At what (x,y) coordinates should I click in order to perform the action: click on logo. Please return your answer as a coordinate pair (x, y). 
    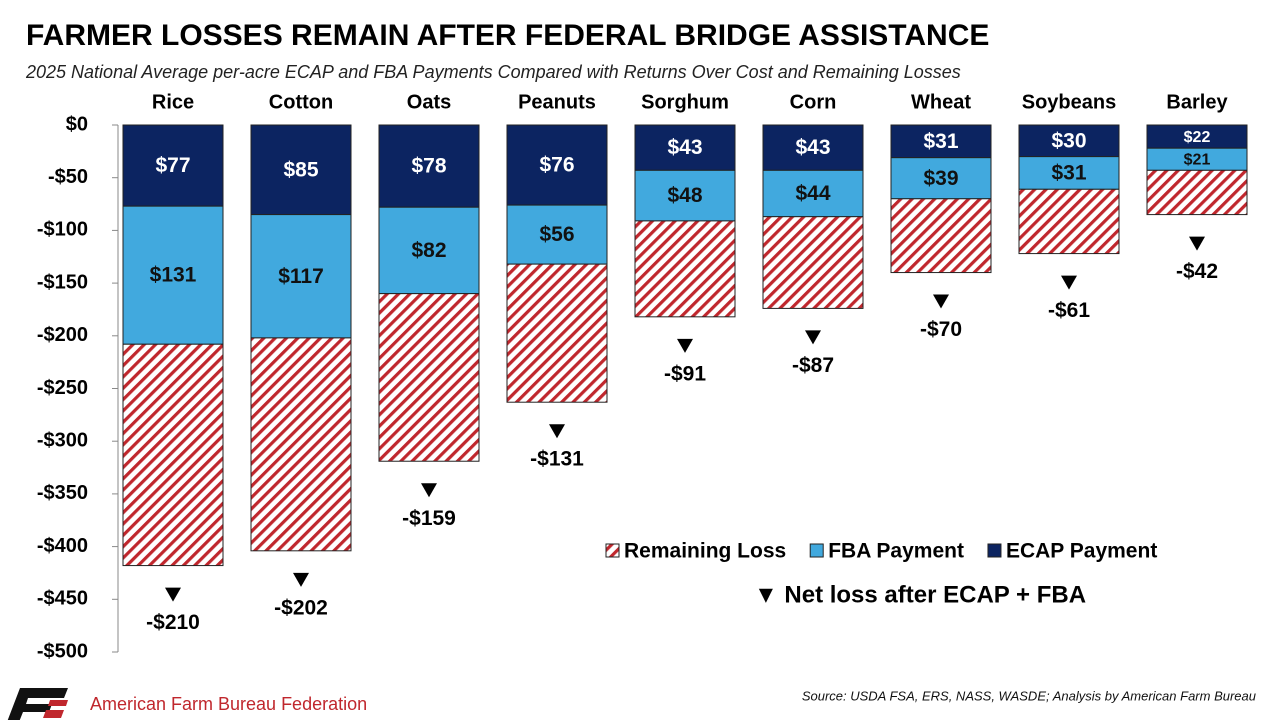
    Looking at the image, I should click on (37, 704).